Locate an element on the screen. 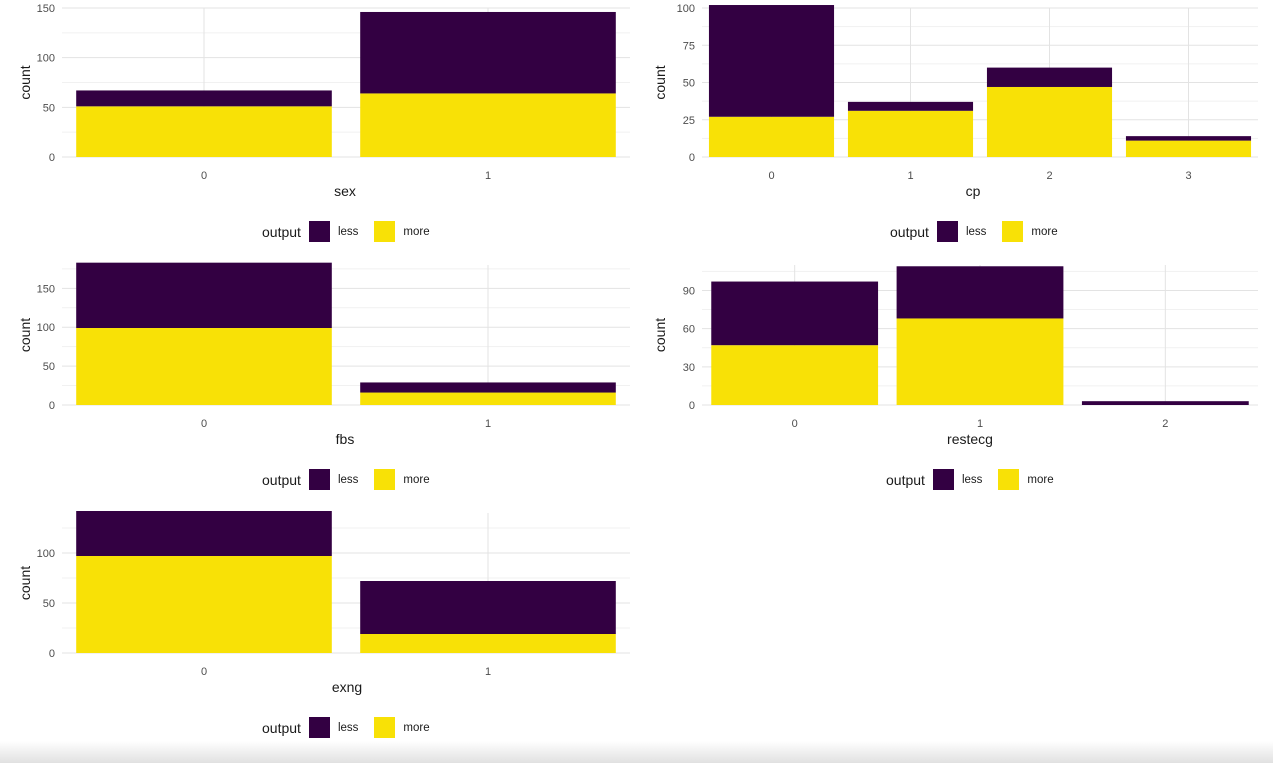 Image resolution: width=1273 pixels, height=763 pixels. x-axis-title: sex is located at coordinates (345, 191).